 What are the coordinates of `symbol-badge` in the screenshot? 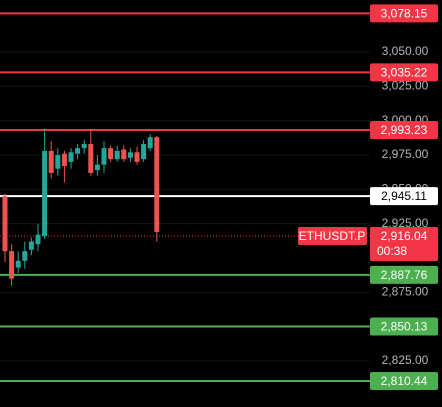 It's located at (332, 235).